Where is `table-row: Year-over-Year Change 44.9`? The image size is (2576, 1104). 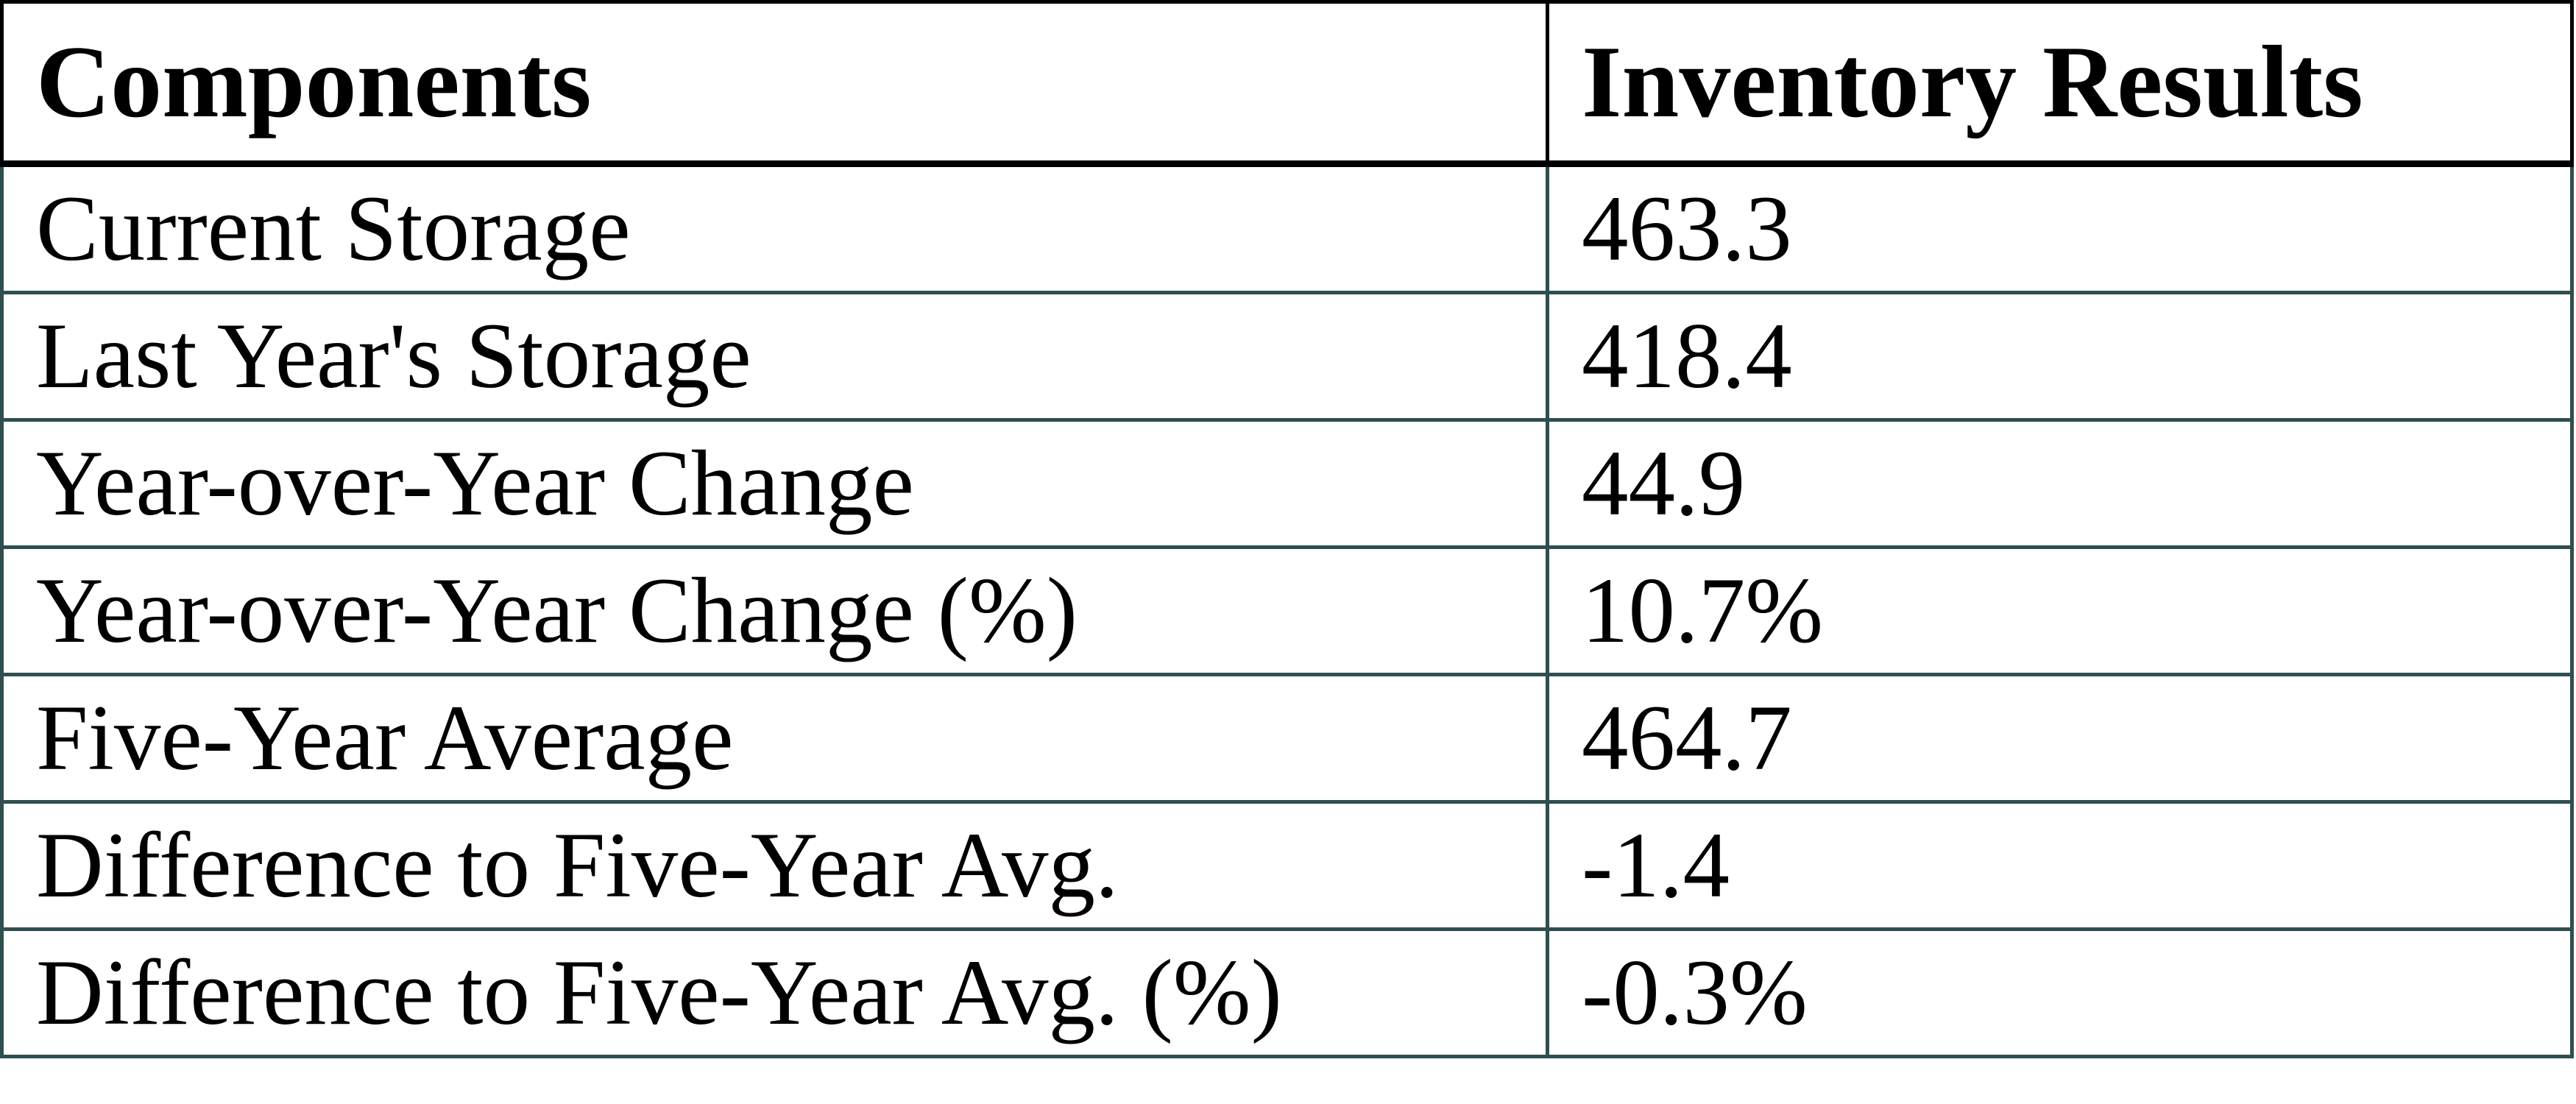 table-row: Year-over-Year Change 44.9 is located at coordinates (1287, 483).